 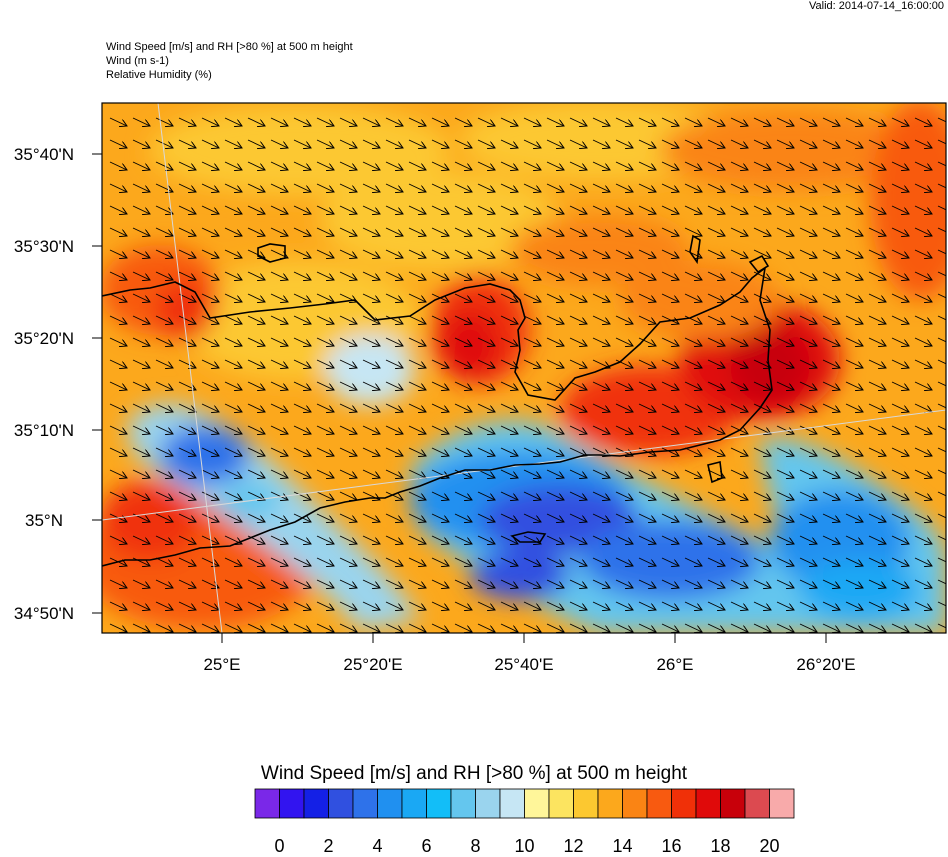 What do you see at coordinates (44, 520) in the screenshot?
I see `lat-label: 35°N` at bounding box center [44, 520].